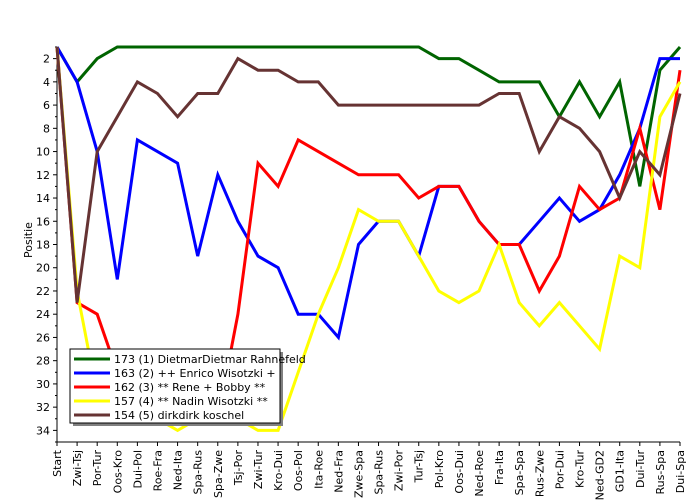 This screenshot has height=500, width=700. I want to click on legend-label-2: 163 (2) ++ Enrico Wisotzki +, so click(195, 373).